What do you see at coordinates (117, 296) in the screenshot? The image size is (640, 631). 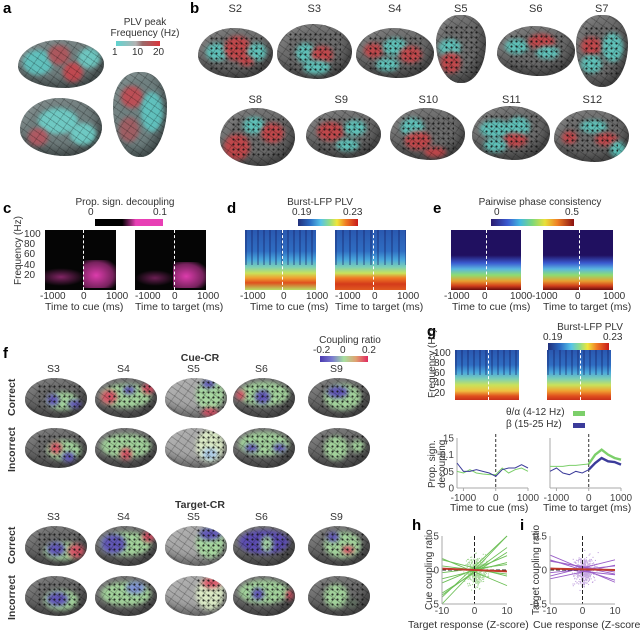 I see `panel-c-xtick-cue-max: 1000` at bounding box center [117, 296].